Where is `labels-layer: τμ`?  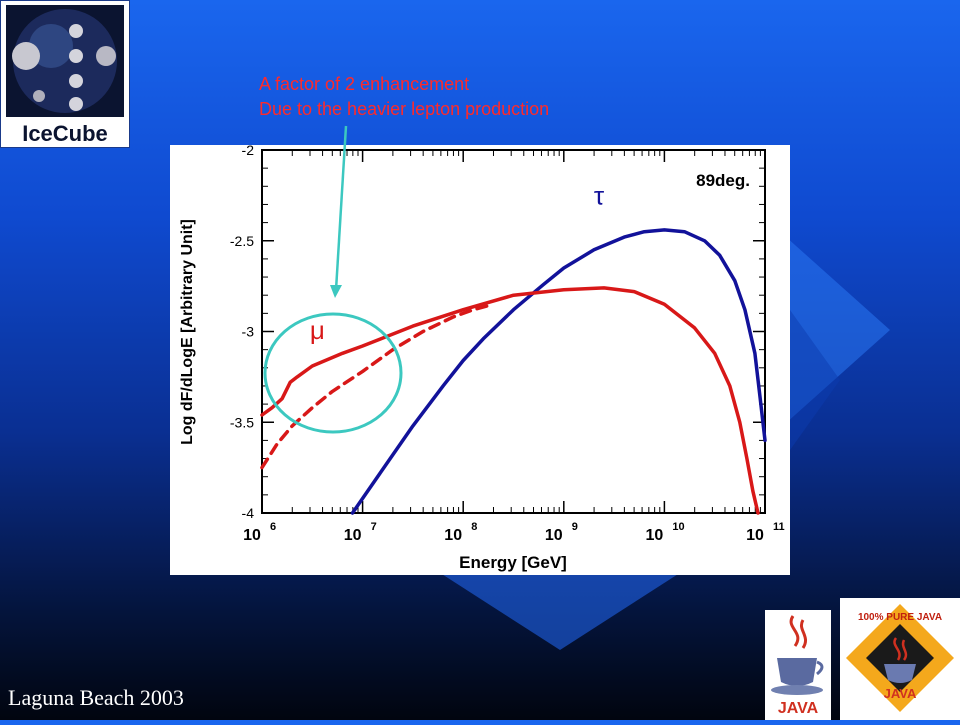 labels-layer: τμ is located at coordinates (457, 262).